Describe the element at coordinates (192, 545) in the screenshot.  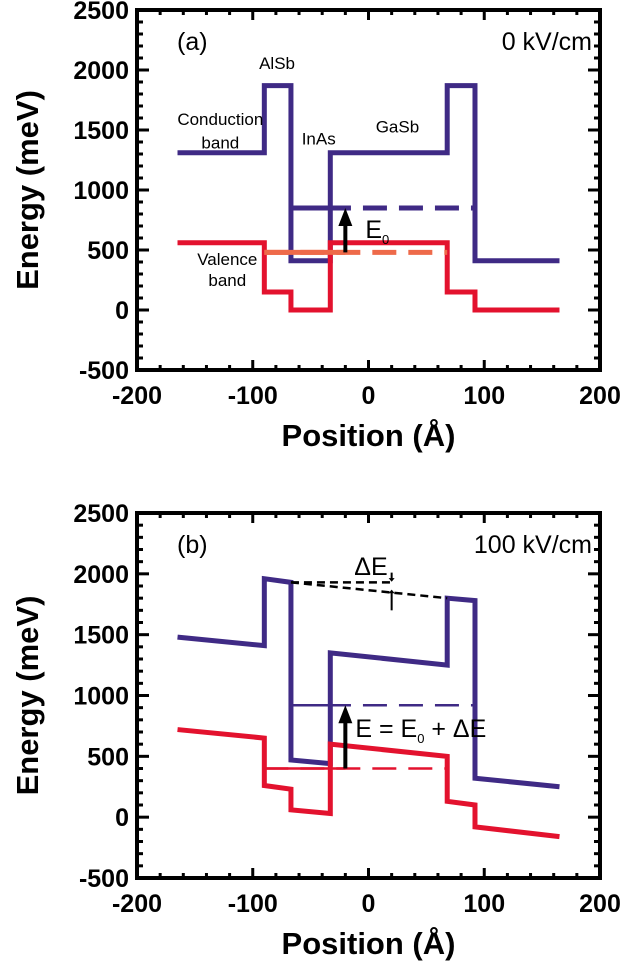
I see `panel-label: (b)` at that location.